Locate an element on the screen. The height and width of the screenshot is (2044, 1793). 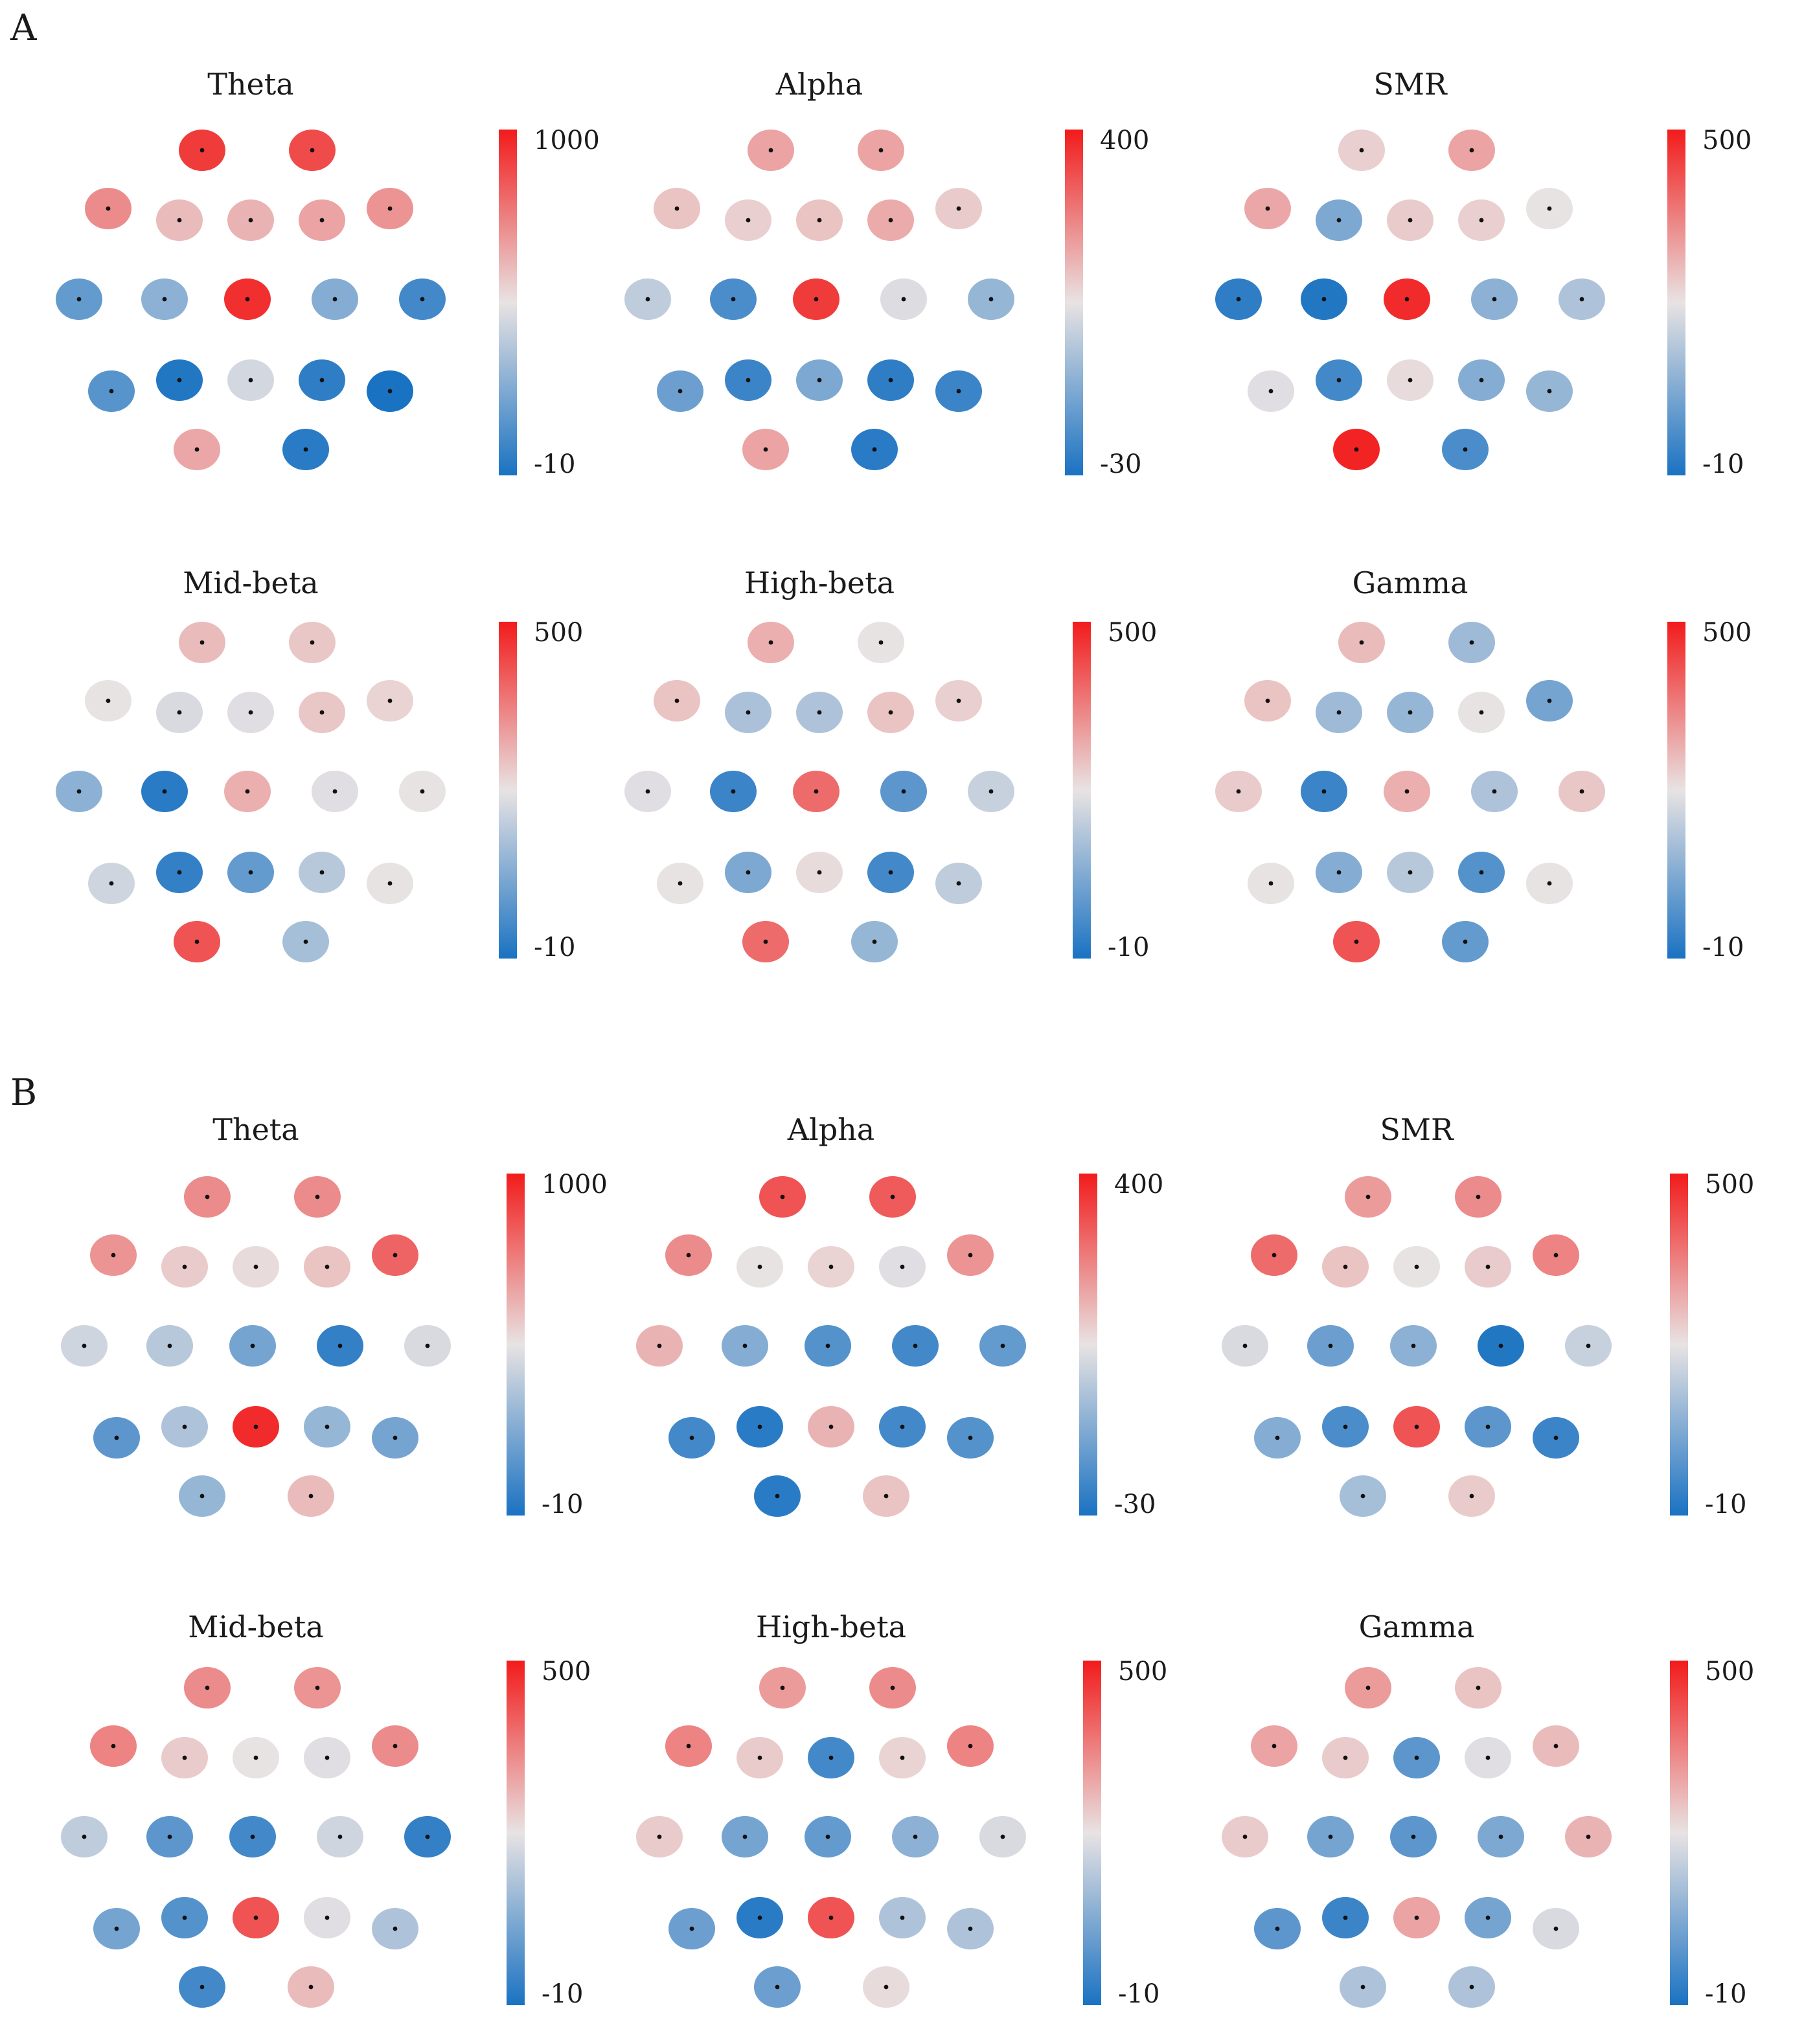
map-title: Theta is located at coordinates (250, 84).